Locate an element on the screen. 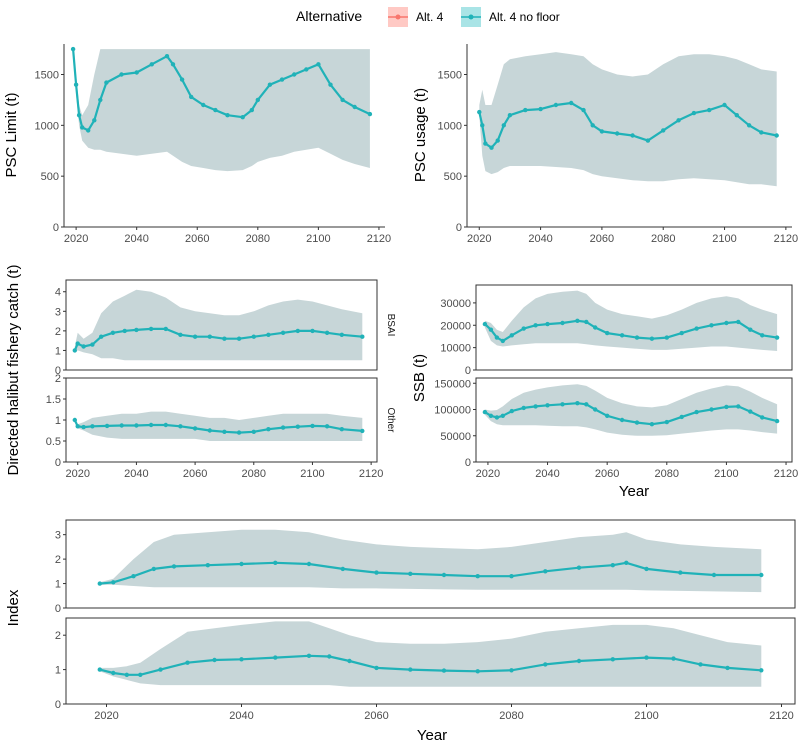 The image size is (808, 747). y-axis-title: PSC usage (t) is located at coordinates (420, 135).